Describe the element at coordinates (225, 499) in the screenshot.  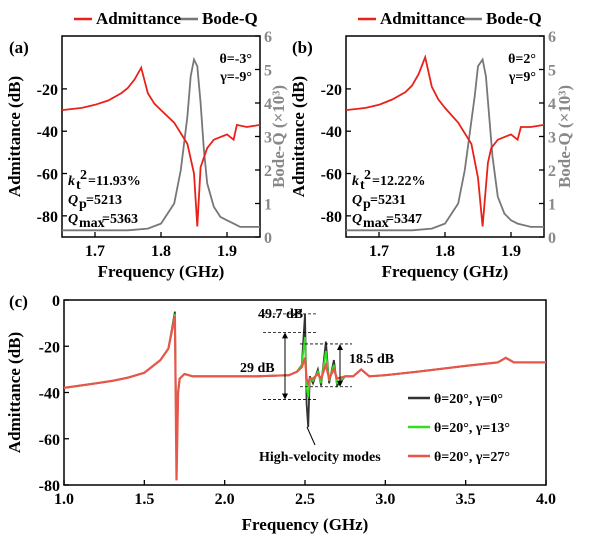
I see `x-tick-label: 2.0` at that location.